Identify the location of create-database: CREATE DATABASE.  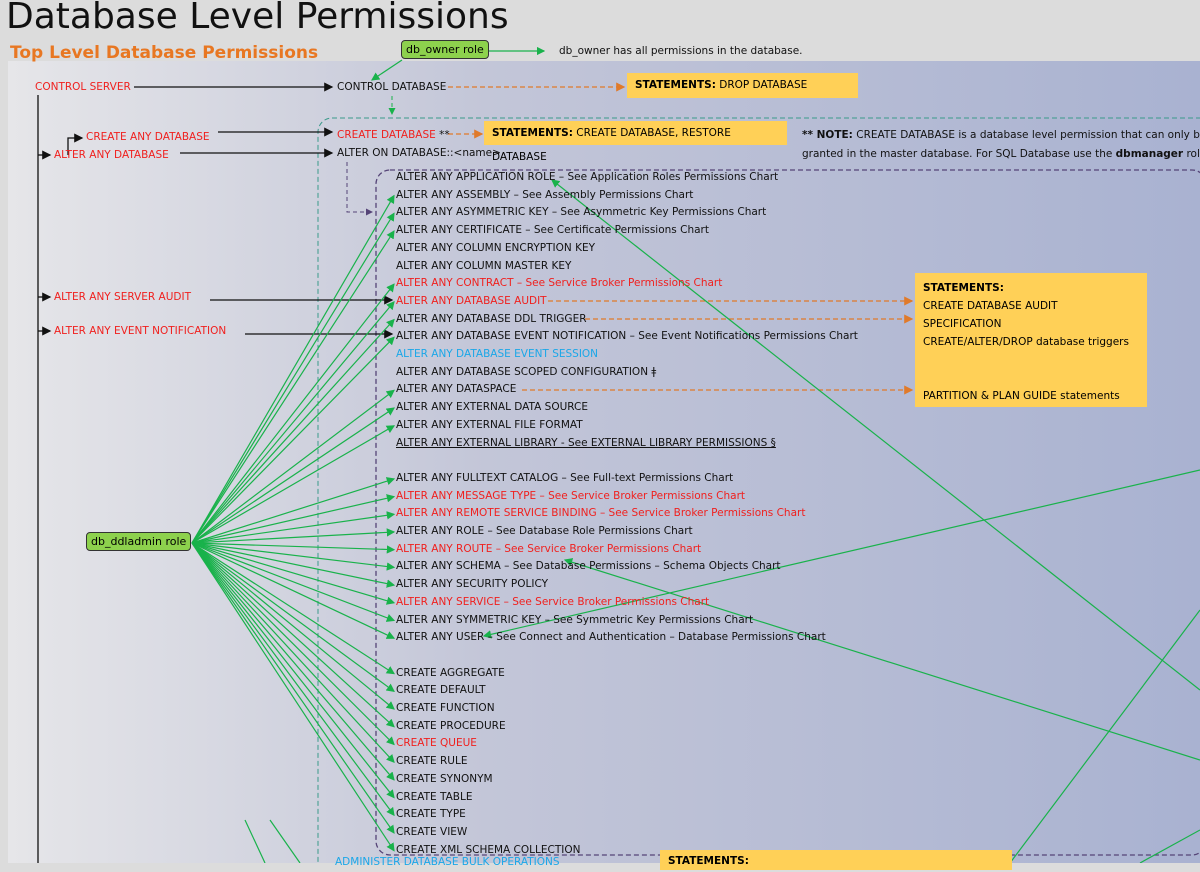
(386, 135).